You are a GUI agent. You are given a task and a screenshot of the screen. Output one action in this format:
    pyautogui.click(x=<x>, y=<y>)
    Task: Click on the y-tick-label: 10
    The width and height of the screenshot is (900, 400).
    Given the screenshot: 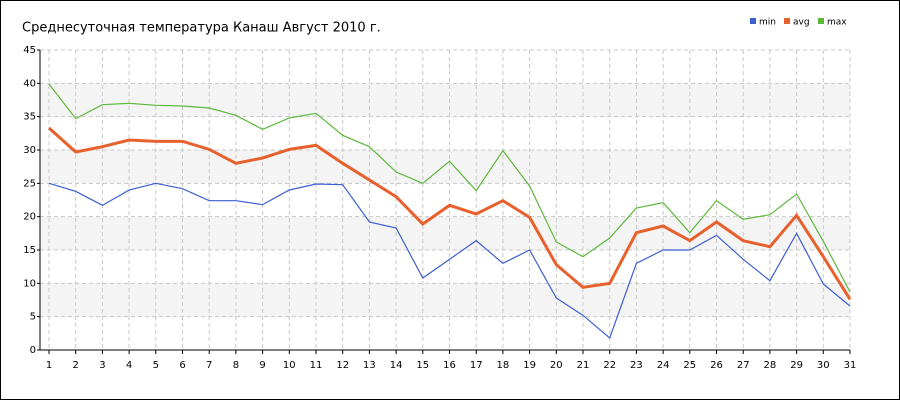 What is the action you would take?
    pyautogui.click(x=29, y=283)
    